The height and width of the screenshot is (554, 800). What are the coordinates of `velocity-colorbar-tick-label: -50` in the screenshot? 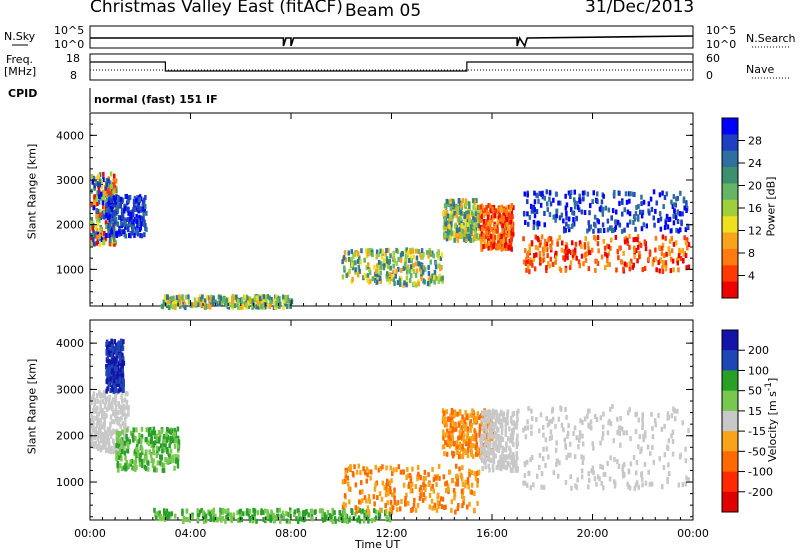 It's located at (757, 451).